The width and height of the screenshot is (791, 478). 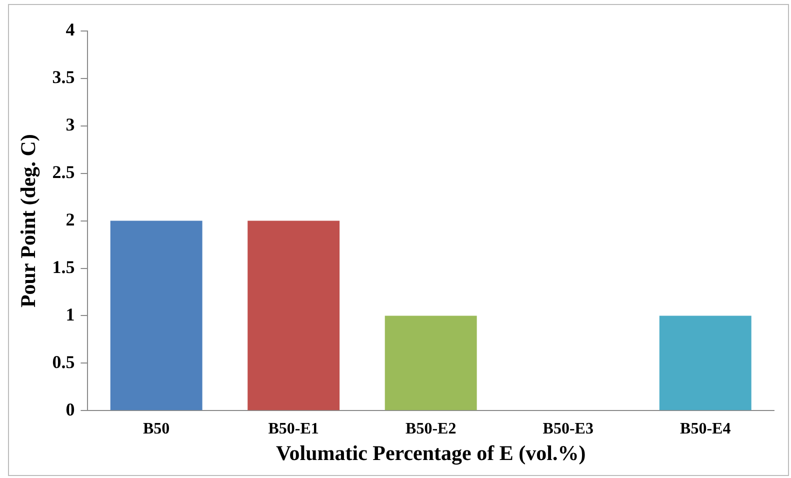 What do you see at coordinates (431, 429) in the screenshot?
I see `x-tick-label: B50-E2` at bounding box center [431, 429].